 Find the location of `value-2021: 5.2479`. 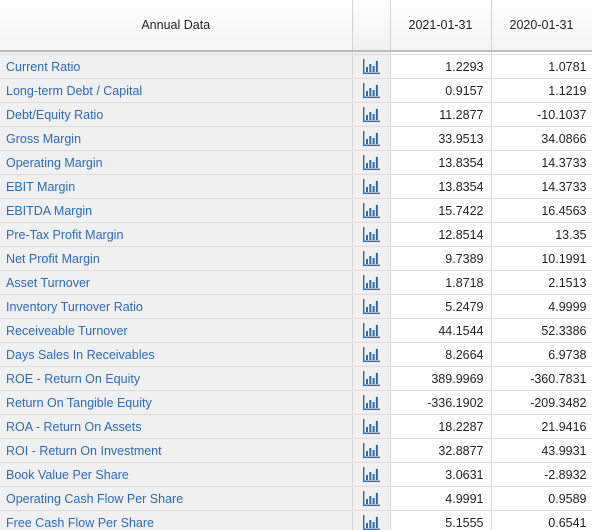

value-2021: 5.2479 is located at coordinates (441, 306).